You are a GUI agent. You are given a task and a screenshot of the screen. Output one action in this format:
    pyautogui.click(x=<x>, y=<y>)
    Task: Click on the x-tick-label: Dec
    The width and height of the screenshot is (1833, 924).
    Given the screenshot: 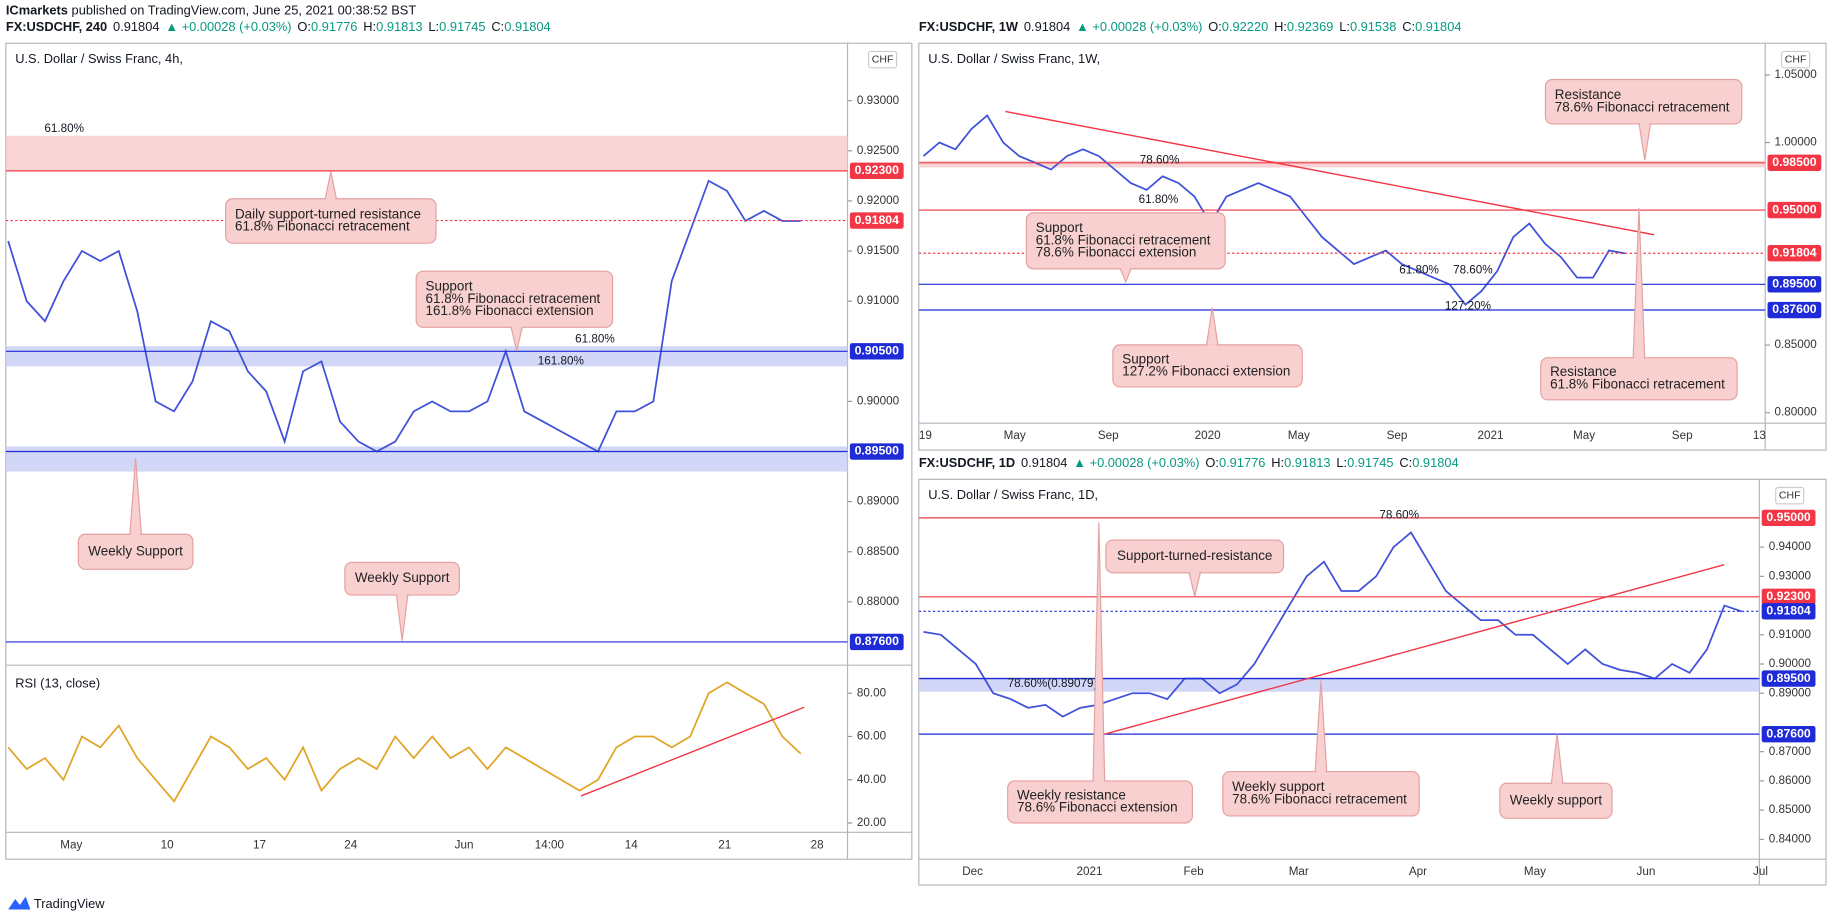 What is the action you would take?
    pyautogui.click(x=972, y=871)
    